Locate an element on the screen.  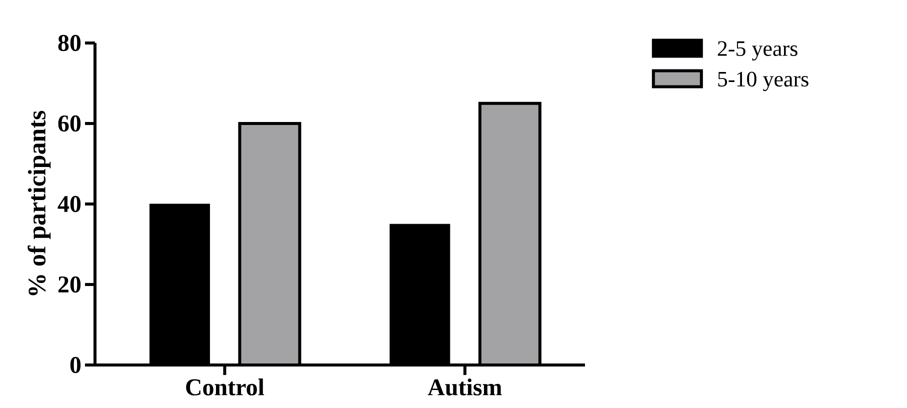
y-axis-title: % of participants is located at coordinates (39, 203).